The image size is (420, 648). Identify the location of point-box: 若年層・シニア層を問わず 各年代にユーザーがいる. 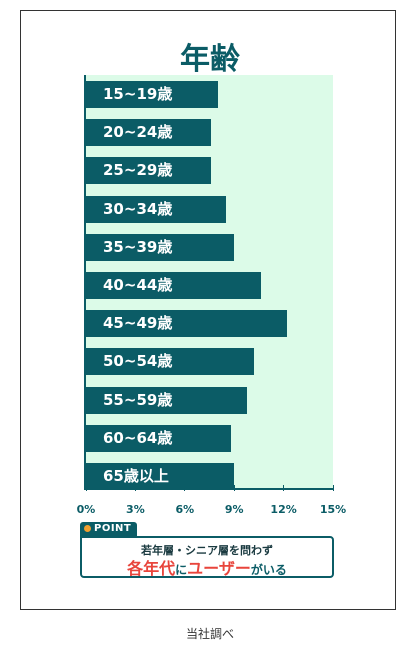
(207, 557).